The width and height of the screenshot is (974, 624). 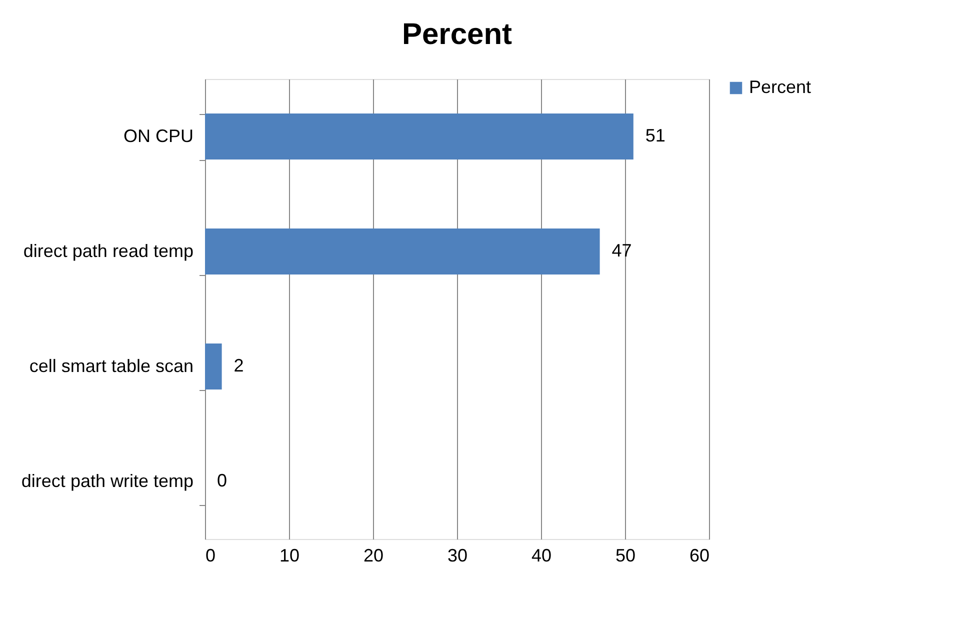 What do you see at coordinates (289, 556) in the screenshot?
I see `x-tick-label: 10` at bounding box center [289, 556].